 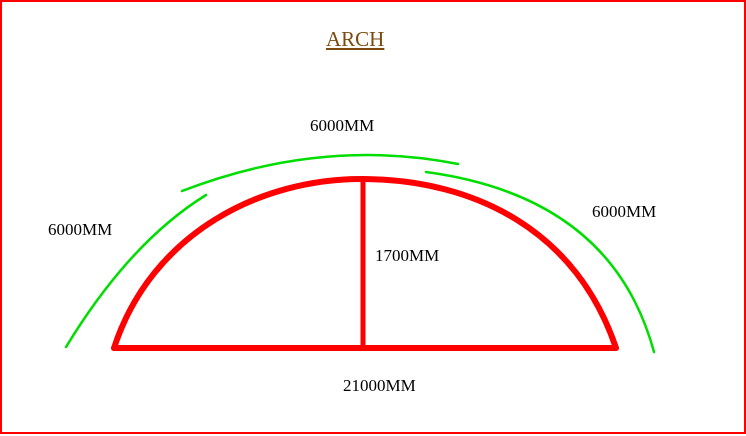 What do you see at coordinates (407, 255) in the screenshot?
I see `rise-label: 1700MM` at bounding box center [407, 255].